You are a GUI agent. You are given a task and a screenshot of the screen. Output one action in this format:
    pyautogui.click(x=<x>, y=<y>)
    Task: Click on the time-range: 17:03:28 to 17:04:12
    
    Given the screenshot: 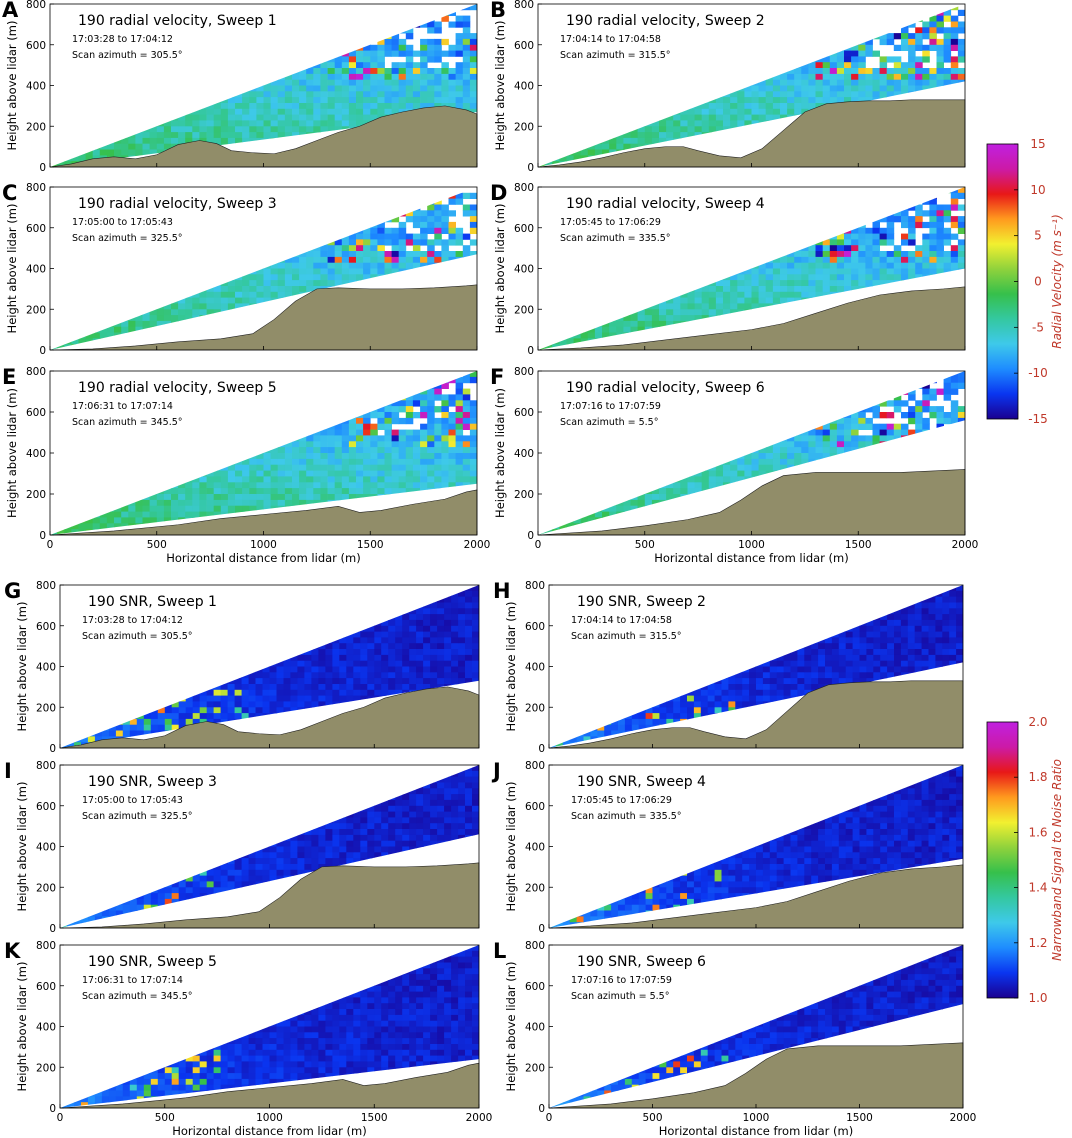 What is the action you would take?
    pyautogui.click(x=122, y=39)
    